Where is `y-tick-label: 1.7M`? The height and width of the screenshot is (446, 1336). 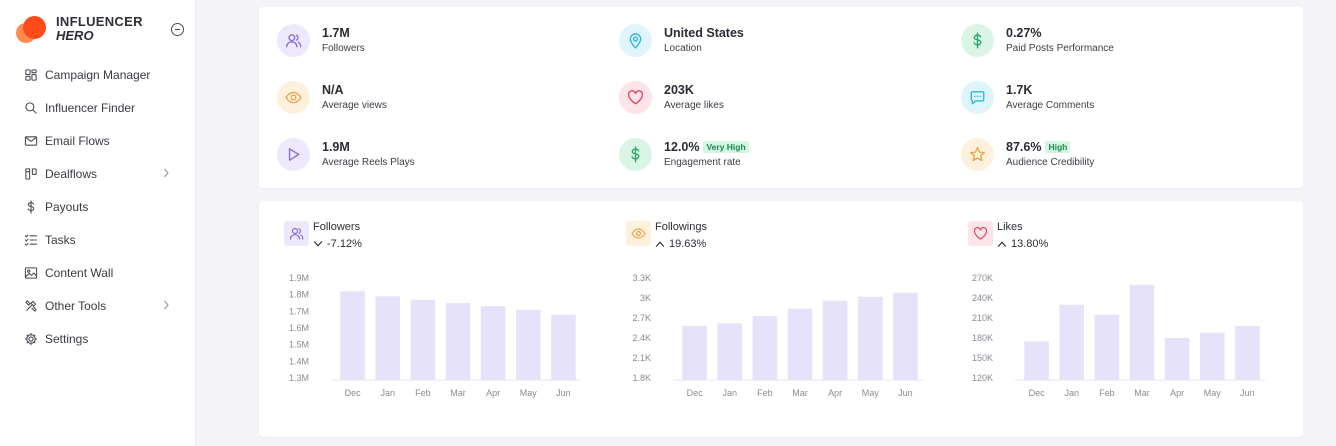 y-tick-label: 1.7M is located at coordinates (299, 311).